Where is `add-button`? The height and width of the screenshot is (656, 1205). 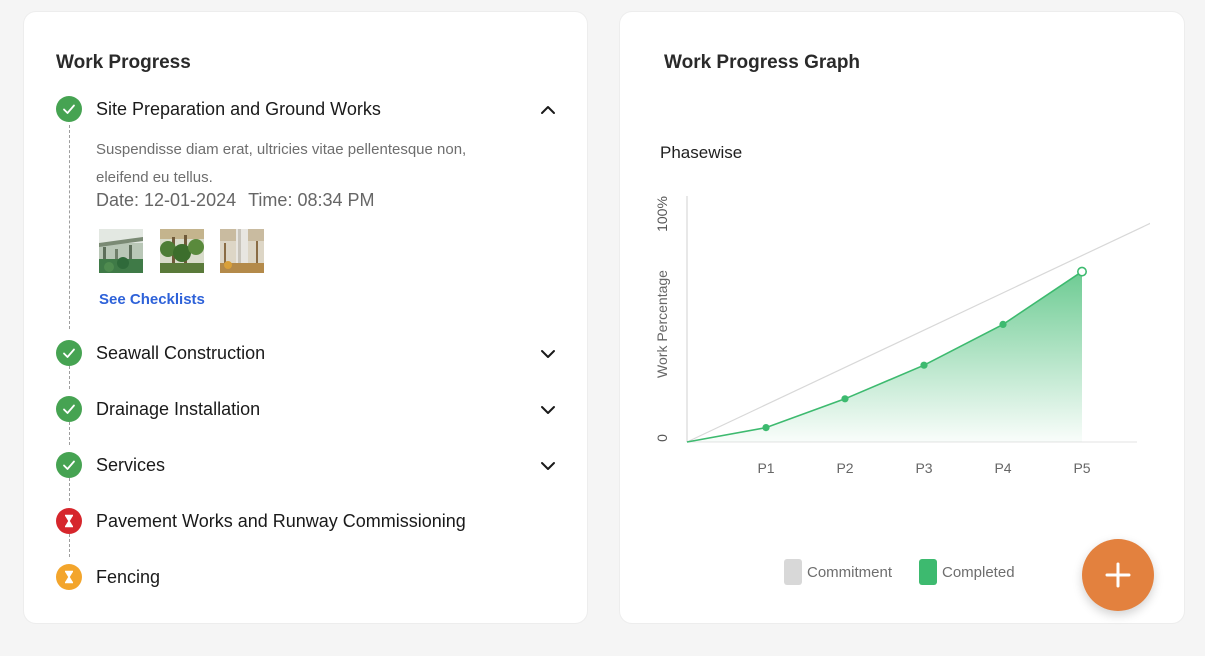
add-button is located at coordinates (1118, 575).